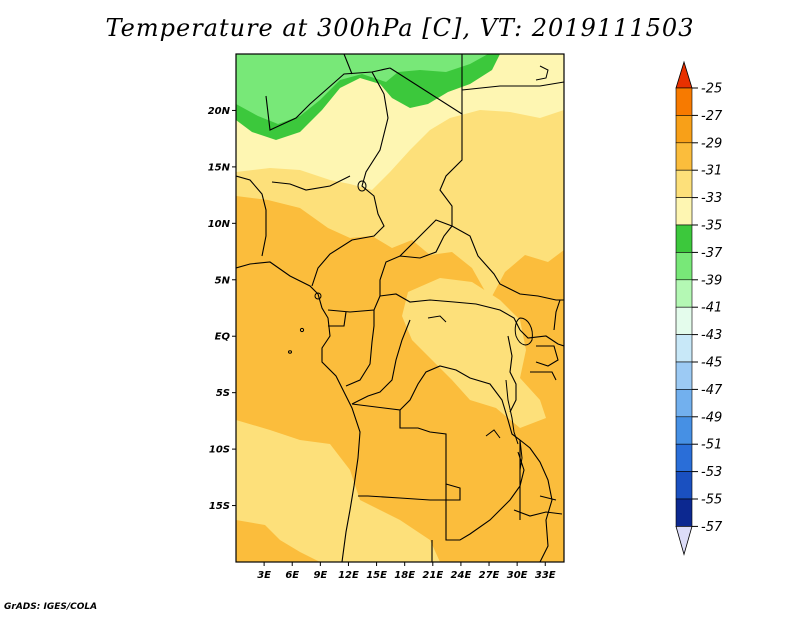 This screenshot has height=618, width=800. What do you see at coordinates (338, 491) in the screenshot?
I see `contour-fill-31c` at bounding box center [338, 491].